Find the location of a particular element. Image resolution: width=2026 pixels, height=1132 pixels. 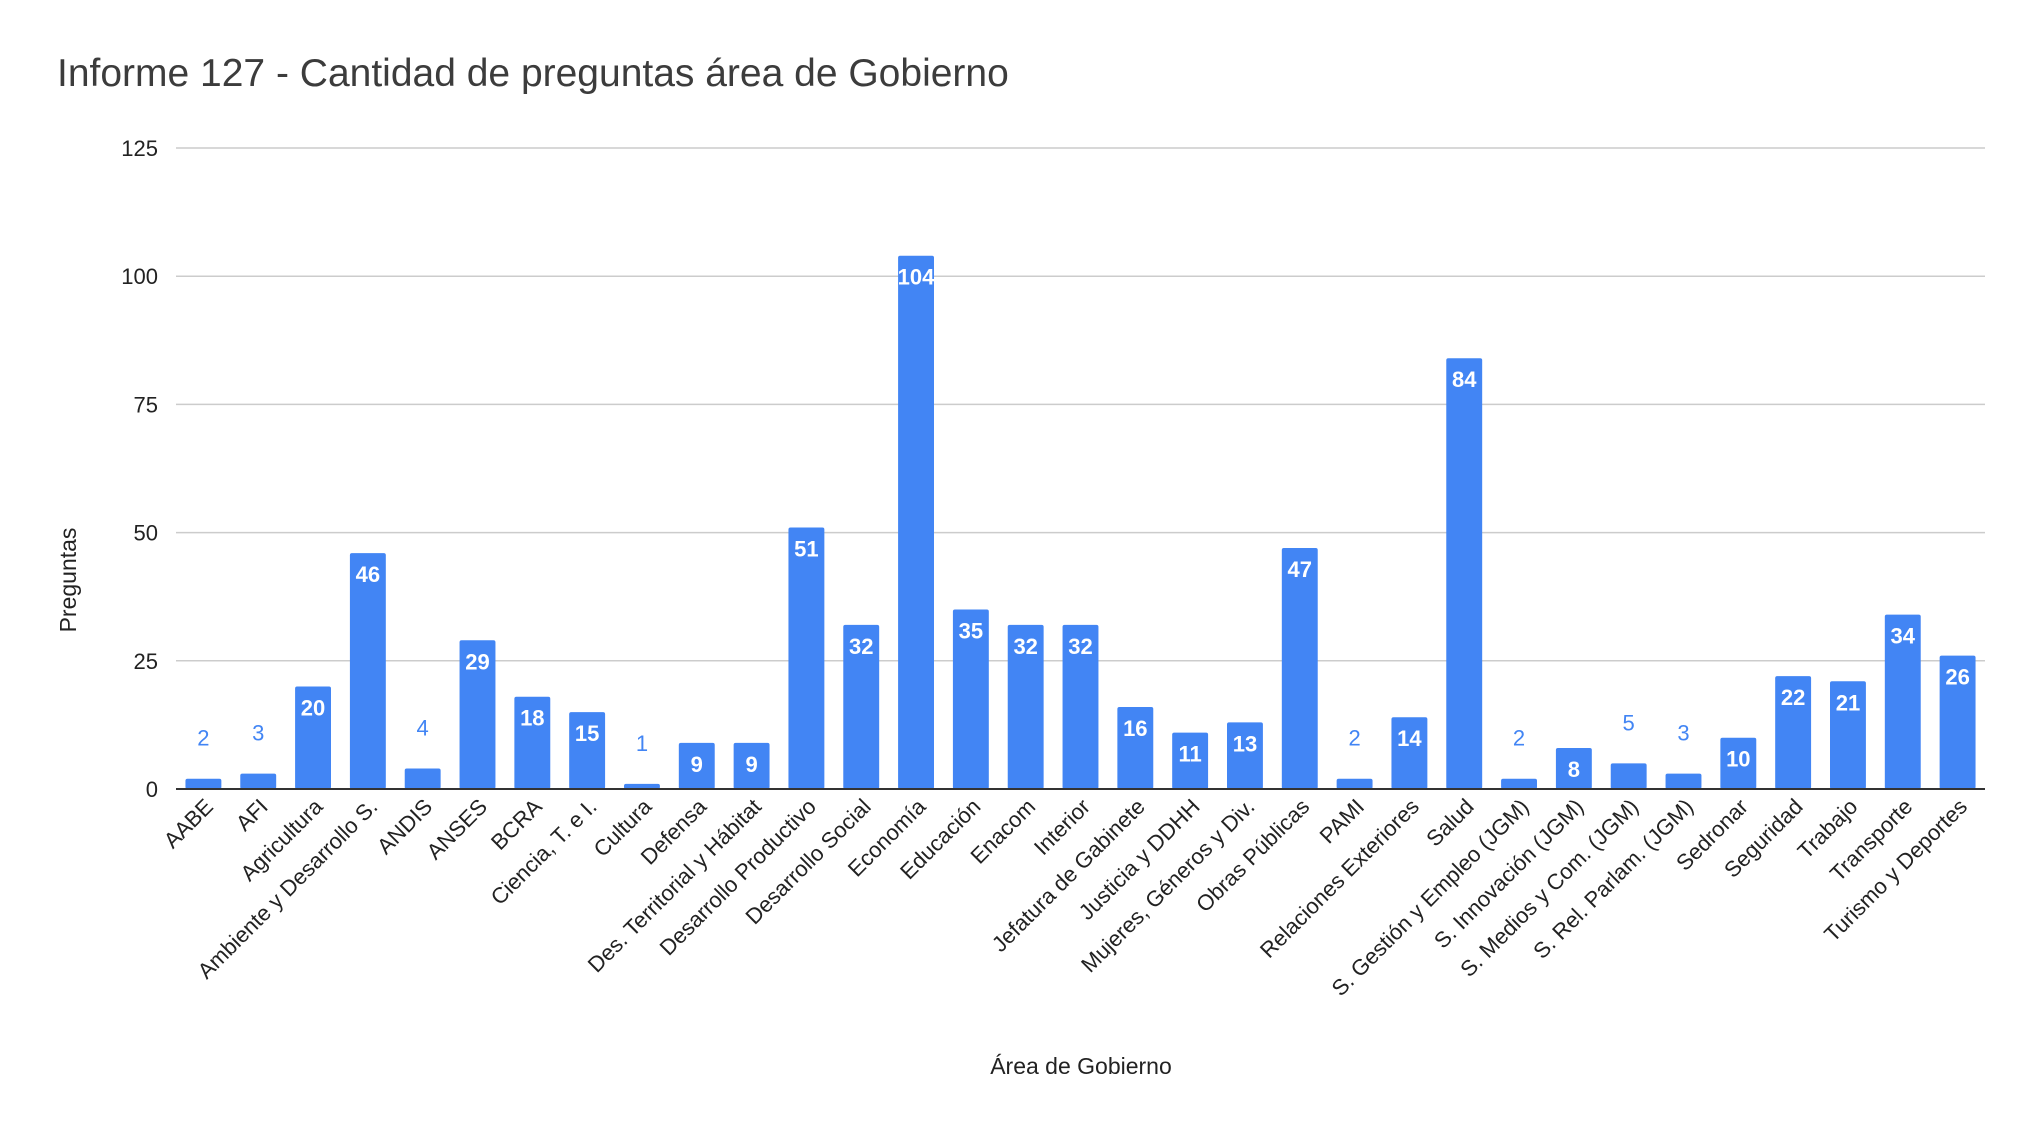

data-label: 22 is located at coordinates (1793, 697).